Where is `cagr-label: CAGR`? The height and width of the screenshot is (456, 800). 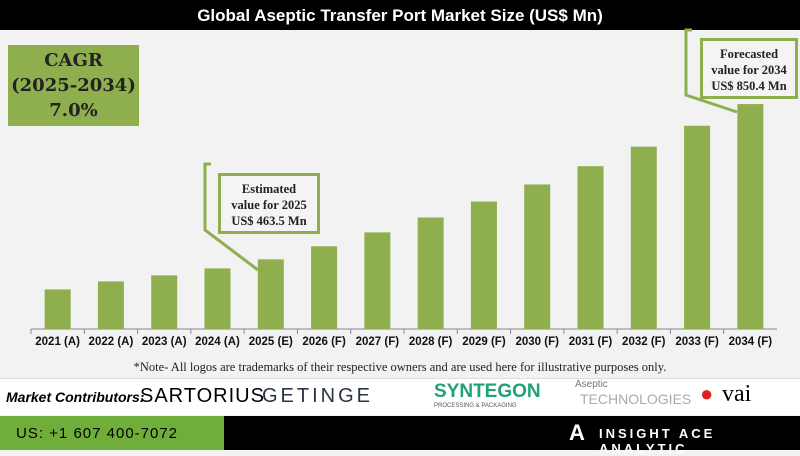
cagr-label: CAGR is located at coordinates (73, 60).